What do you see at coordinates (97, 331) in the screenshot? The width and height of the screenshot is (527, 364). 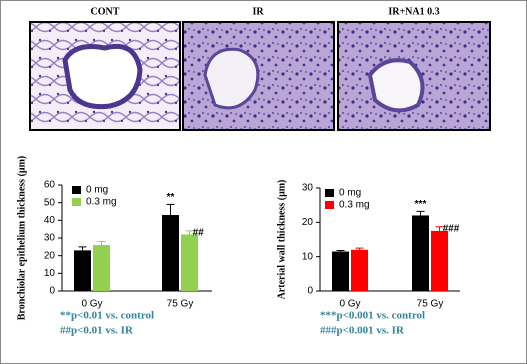 I see `footnote: ##p<0.01 vs. IR` at bounding box center [97, 331].